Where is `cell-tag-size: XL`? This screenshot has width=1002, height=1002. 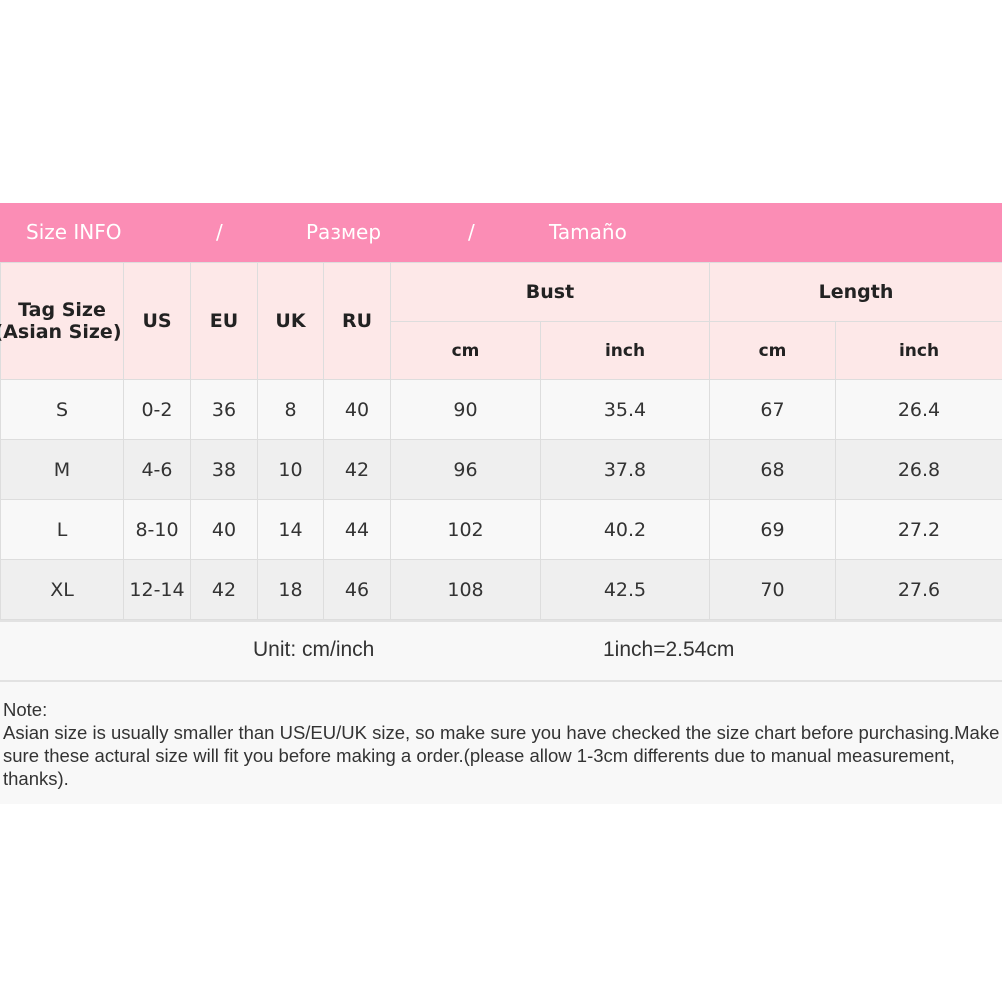 cell-tag-size: XL is located at coordinates (62, 589).